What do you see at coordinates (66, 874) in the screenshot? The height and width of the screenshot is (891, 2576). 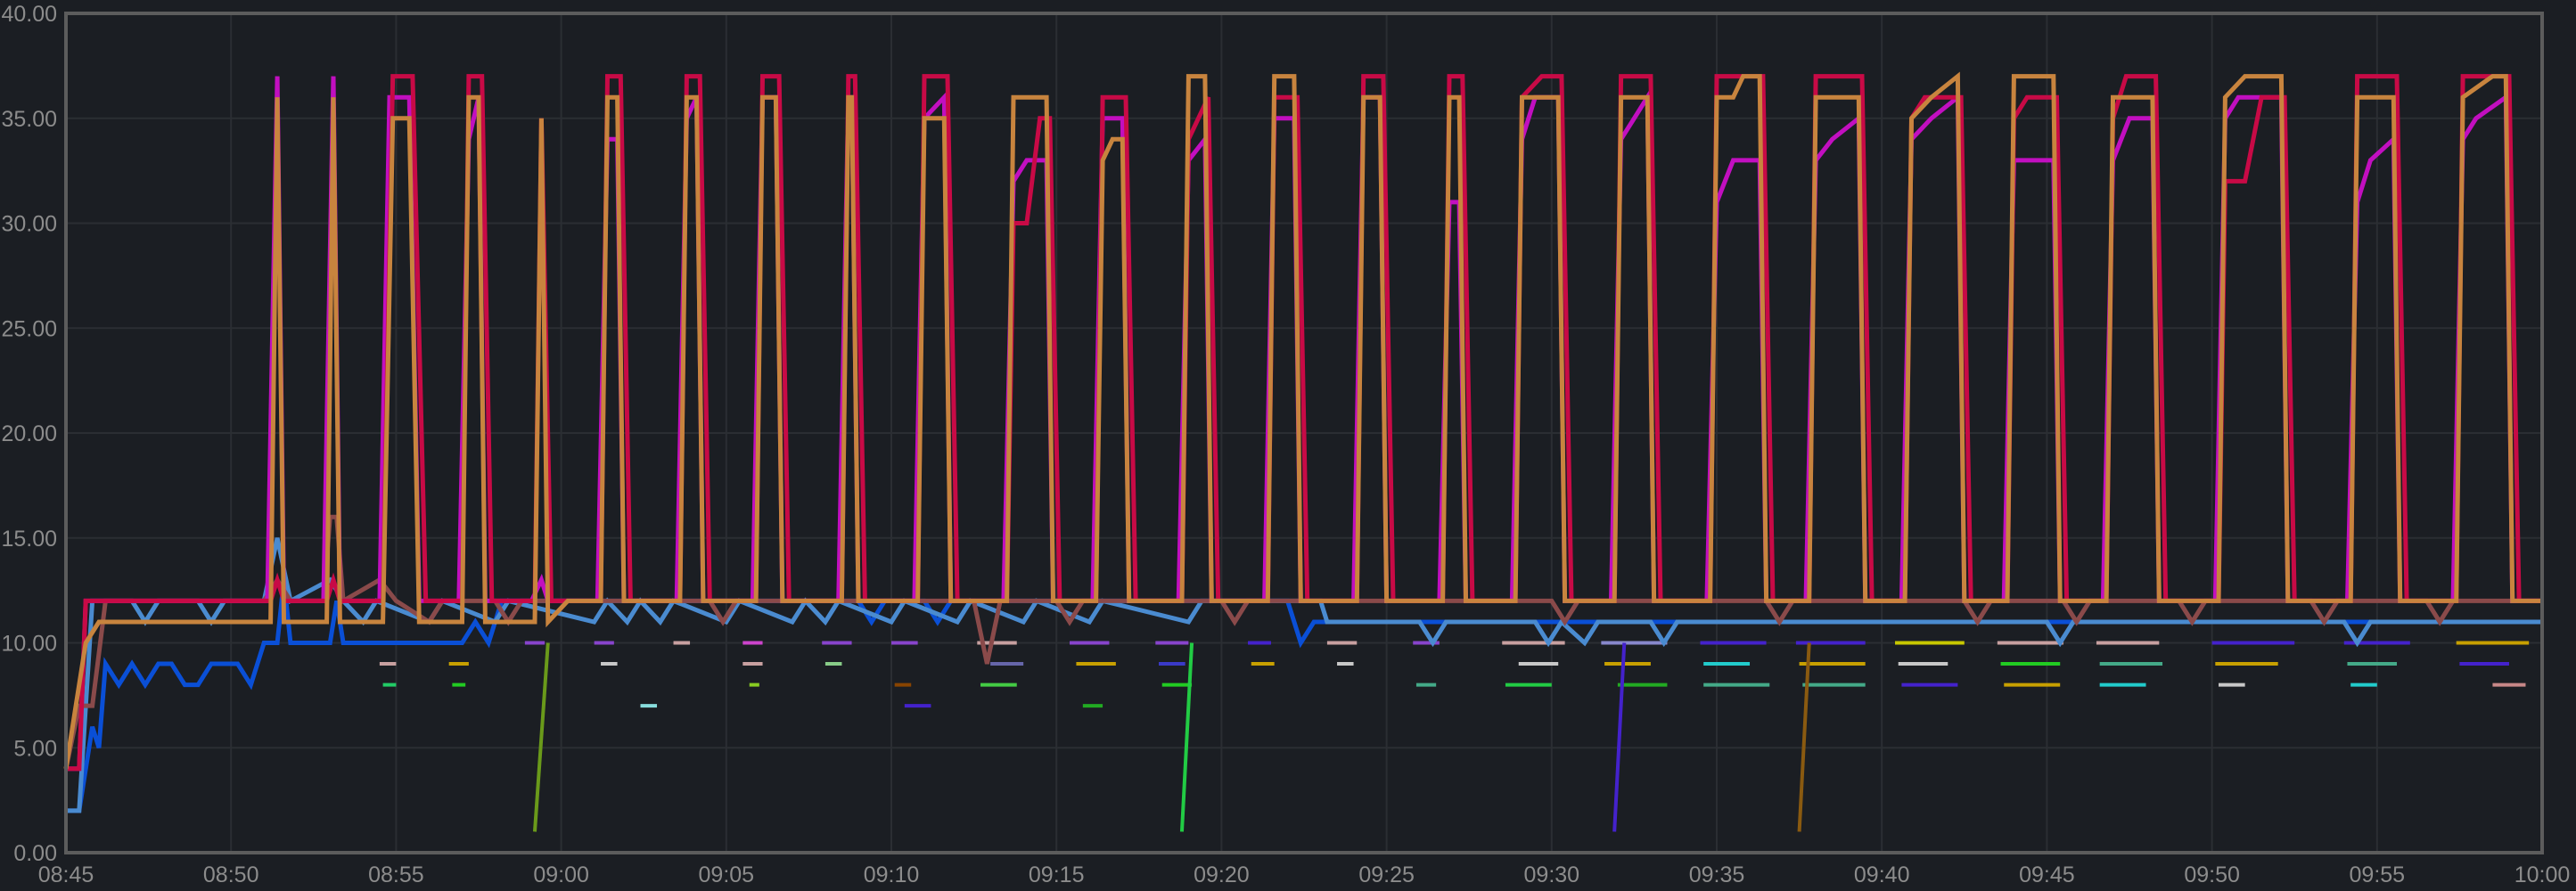 I see `x-tick-label: 08:45` at bounding box center [66, 874].